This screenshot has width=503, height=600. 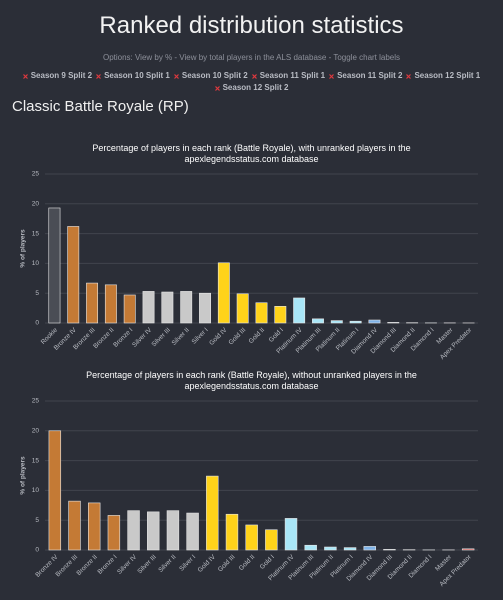 What do you see at coordinates (255, 87) in the screenshot?
I see `season-label: Season 12 Split 2` at bounding box center [255, 87].